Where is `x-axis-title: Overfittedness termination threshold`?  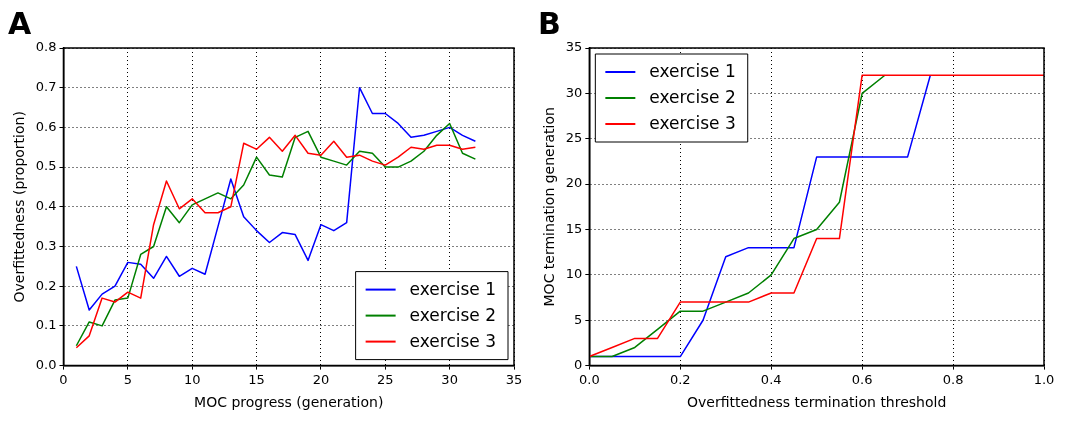
x-axis-title: Overfittedness termination threshold is located at coordinates (817, 402).